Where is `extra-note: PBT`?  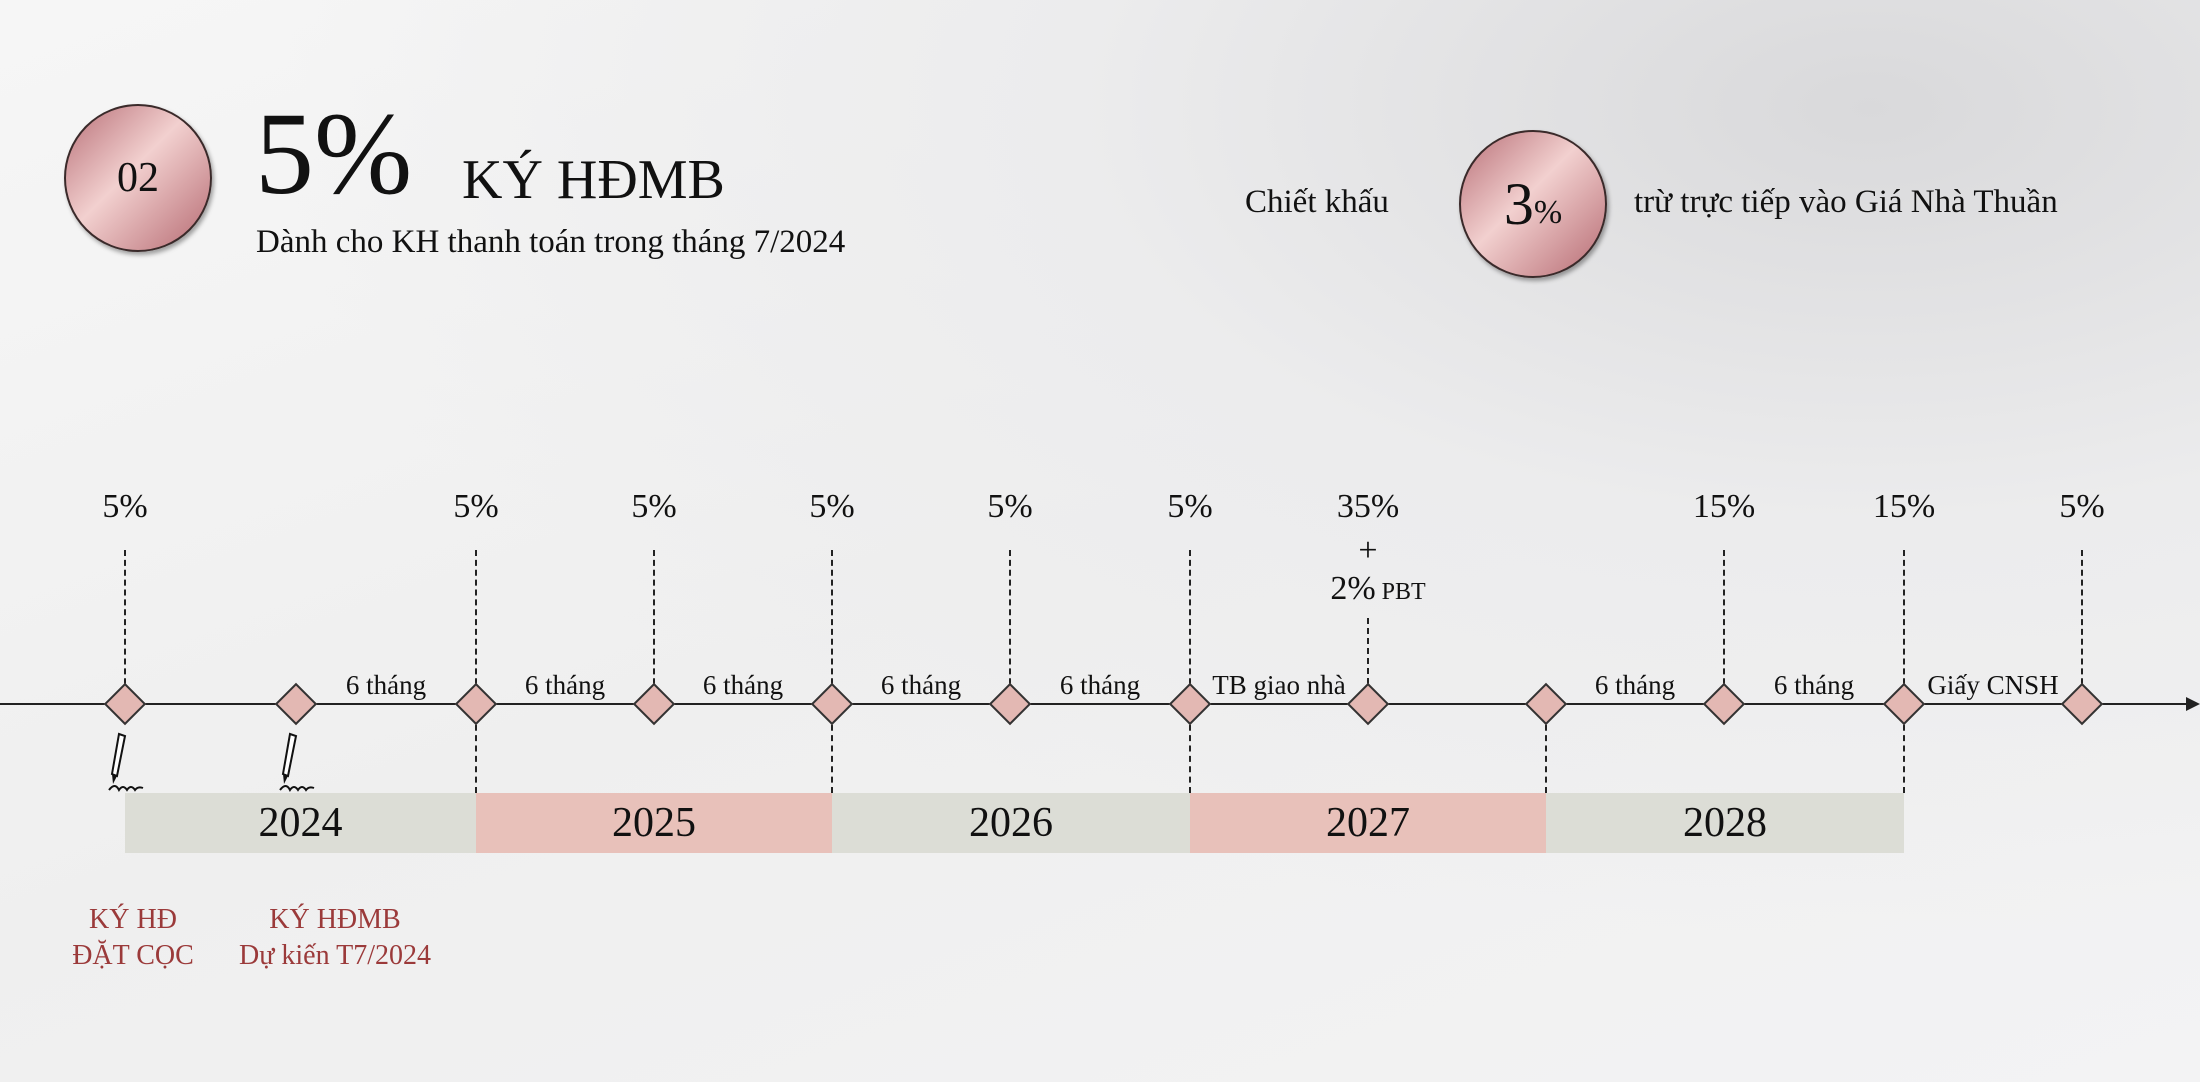
extra-note: PBT is located at coordinates (1403, 592).